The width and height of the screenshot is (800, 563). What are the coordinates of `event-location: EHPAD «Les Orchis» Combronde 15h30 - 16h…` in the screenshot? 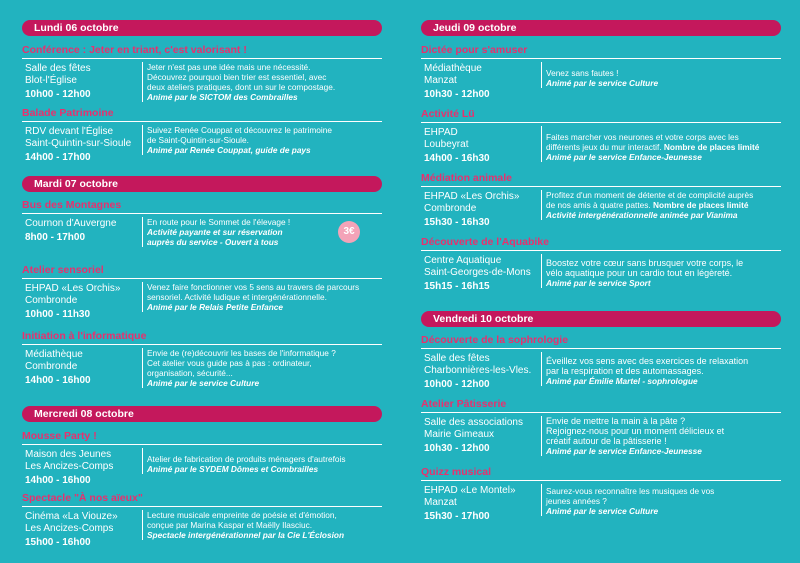 It's located at (472, 209).